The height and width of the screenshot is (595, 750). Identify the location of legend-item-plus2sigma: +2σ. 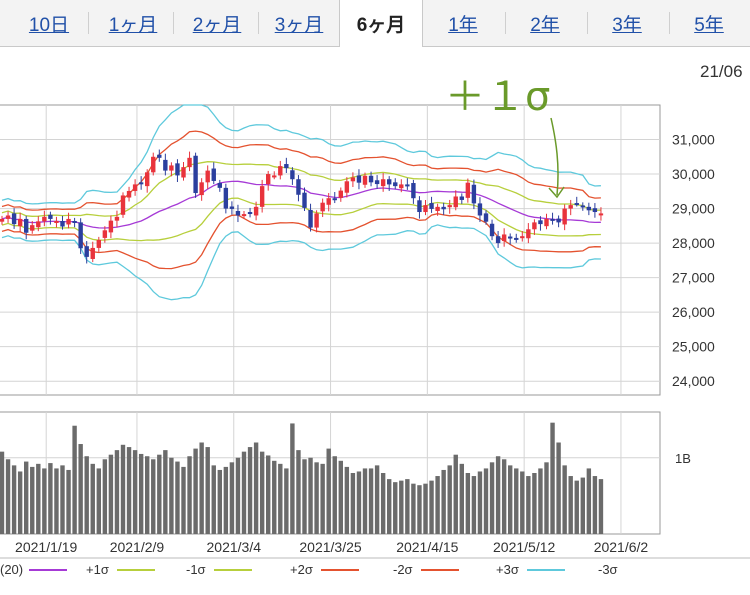
(326, 569).